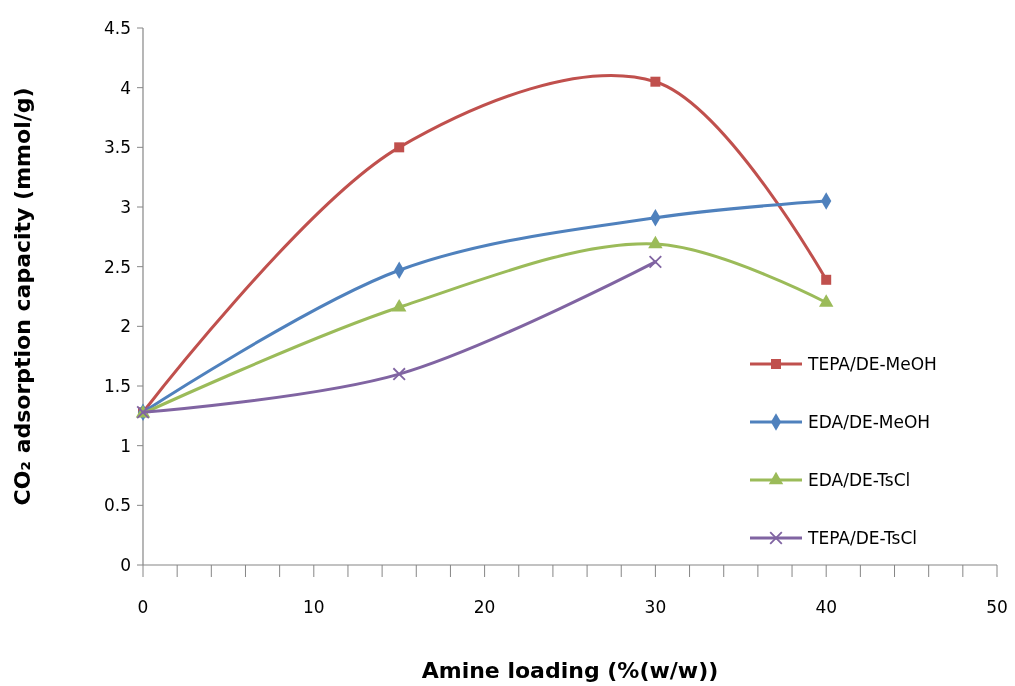 This screenshot has height=686, width=1015. I want to click on y-tick-label: 2.5, so click(117, 266).